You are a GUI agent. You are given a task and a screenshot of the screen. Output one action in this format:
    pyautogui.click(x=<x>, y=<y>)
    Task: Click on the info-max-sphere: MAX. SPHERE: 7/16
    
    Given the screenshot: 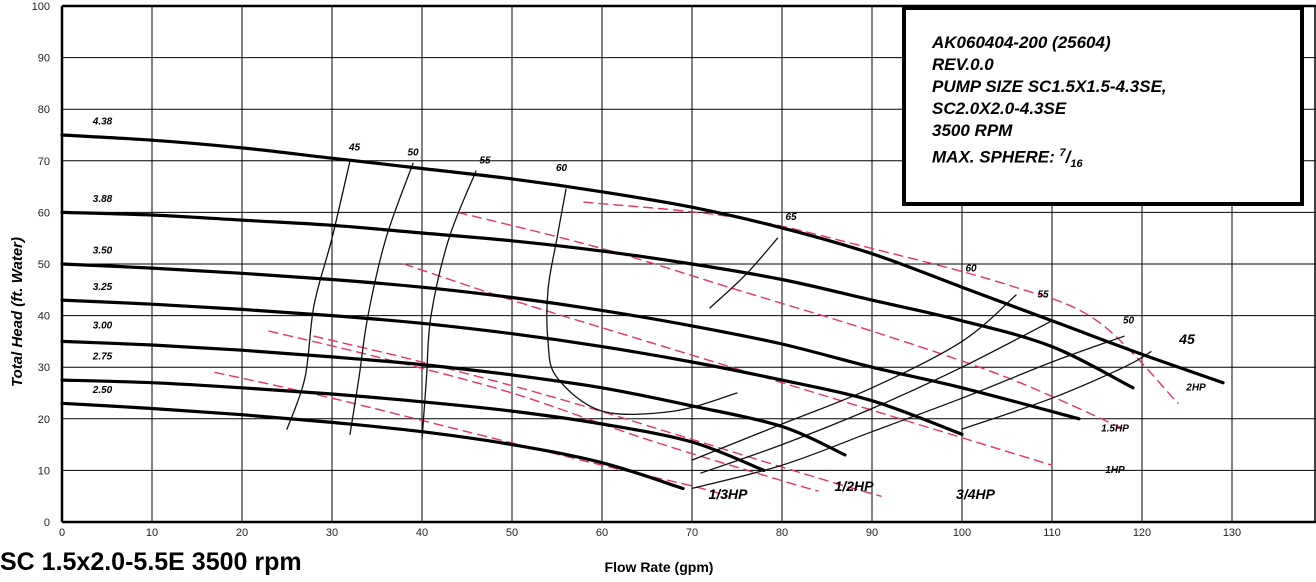 What is the action you would take?
    pyautogui.click(x=1007, y=159)
    